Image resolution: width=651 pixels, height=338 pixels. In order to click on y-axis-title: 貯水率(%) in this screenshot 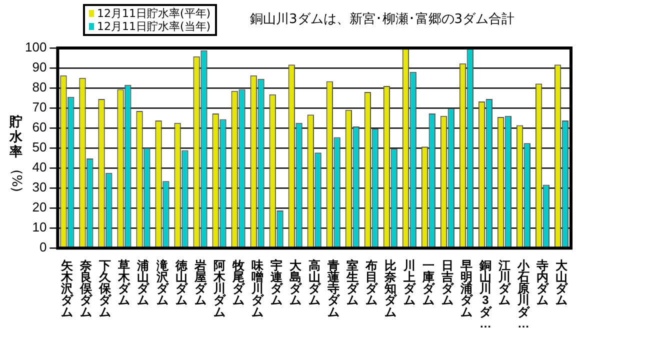, I will do `click(16, 153)`.